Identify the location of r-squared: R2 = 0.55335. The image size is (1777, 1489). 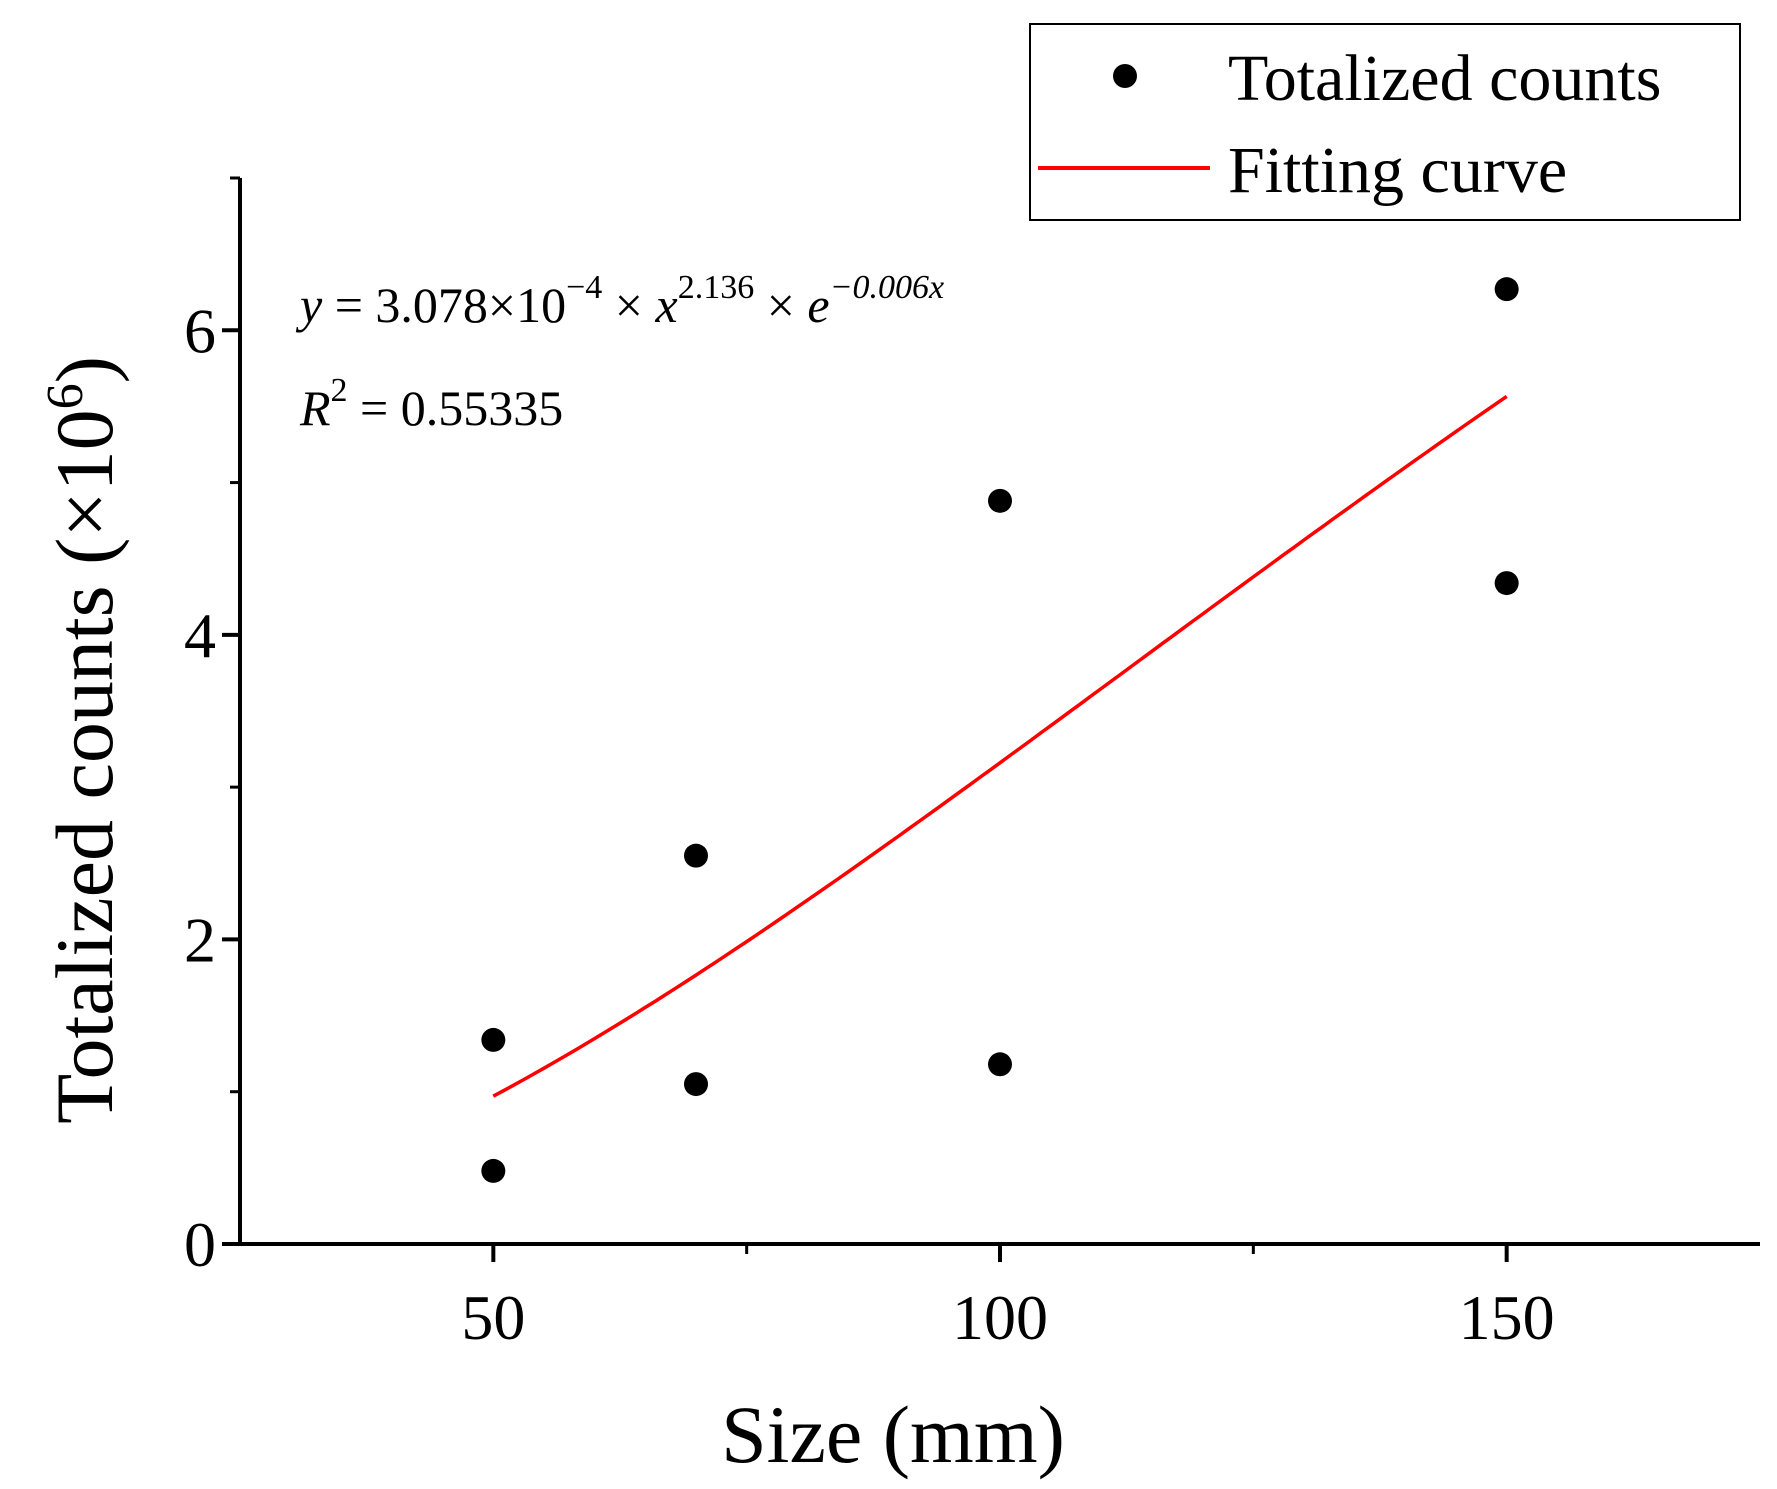
(431, 404).